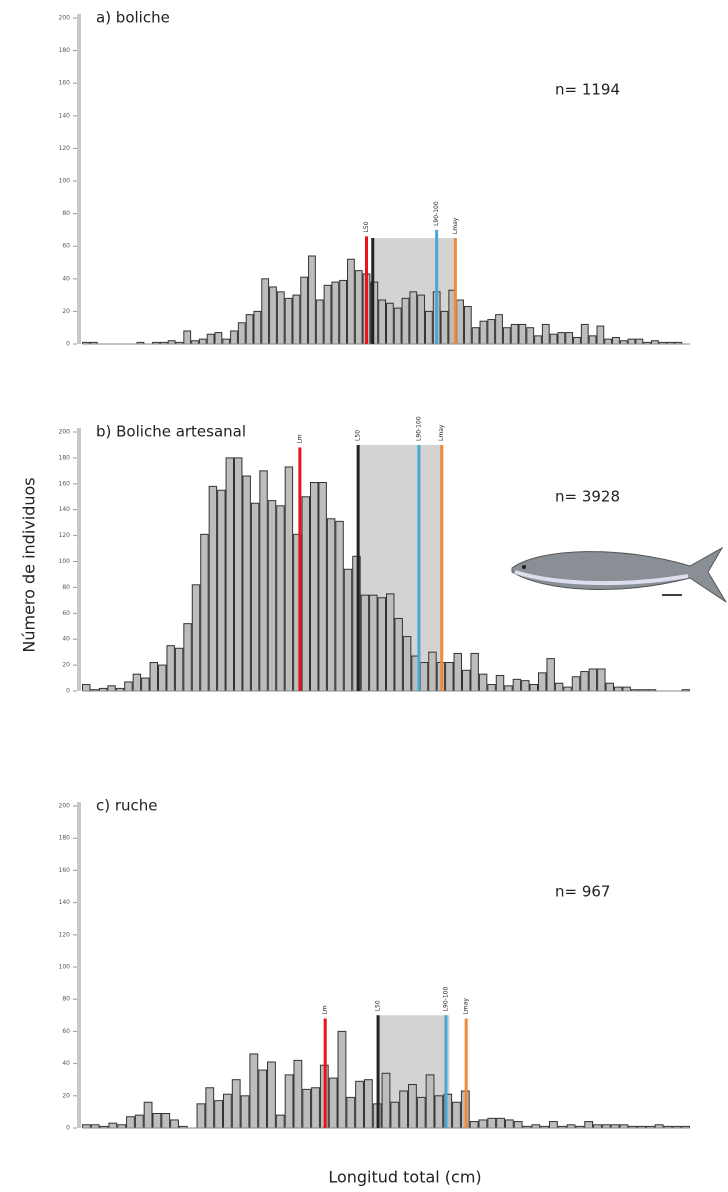  I want to click on x-axis-label: Longitud total (cm), so click(404, 1177).